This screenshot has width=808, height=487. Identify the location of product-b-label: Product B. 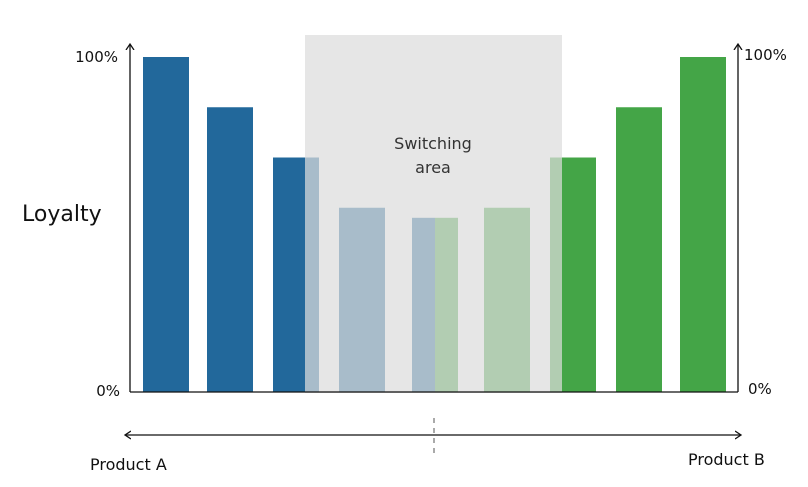
(726, 459).